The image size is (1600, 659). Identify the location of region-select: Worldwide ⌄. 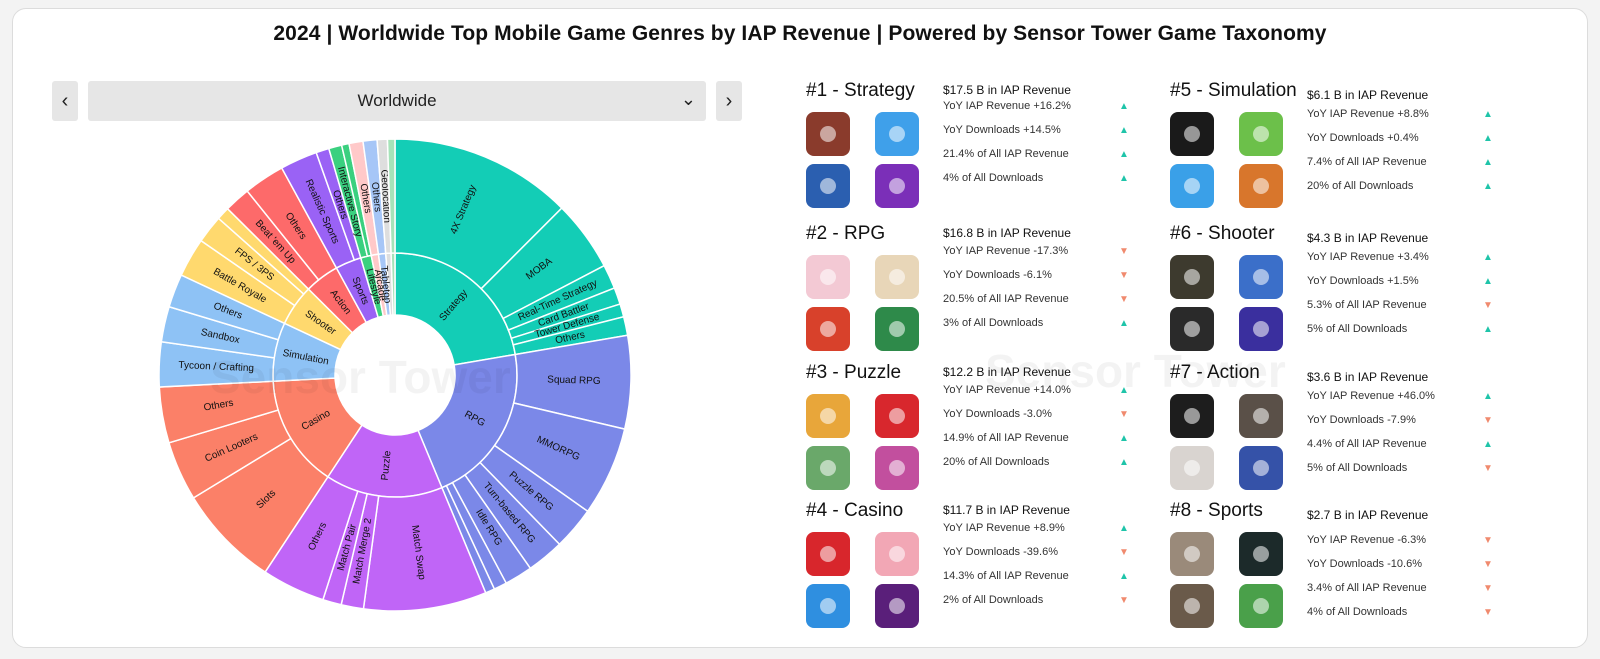
(397, 101).